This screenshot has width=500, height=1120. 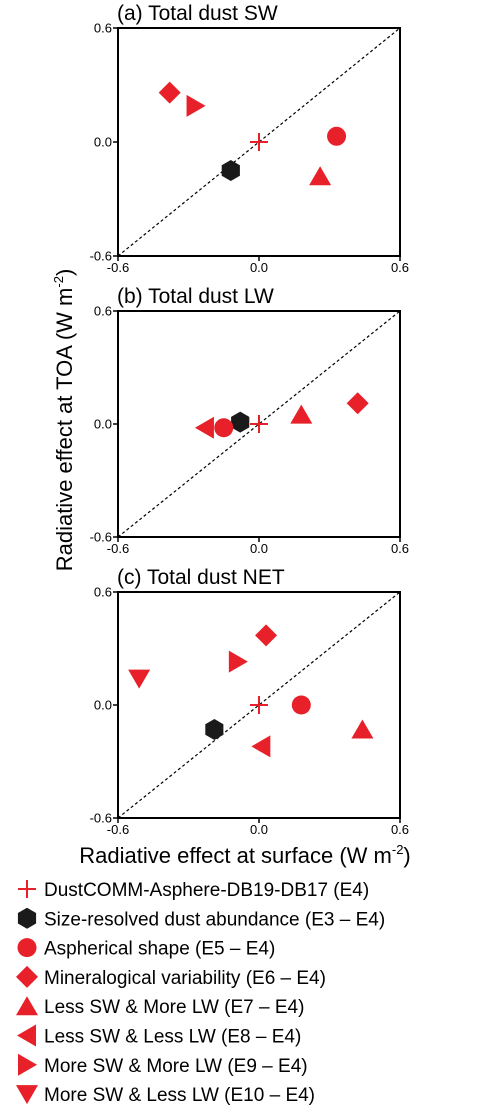 What do you see at coordinates (27, 948) in the screenshot?
I see `legend-marker-e5-e4` at bounding box center [27, 948].